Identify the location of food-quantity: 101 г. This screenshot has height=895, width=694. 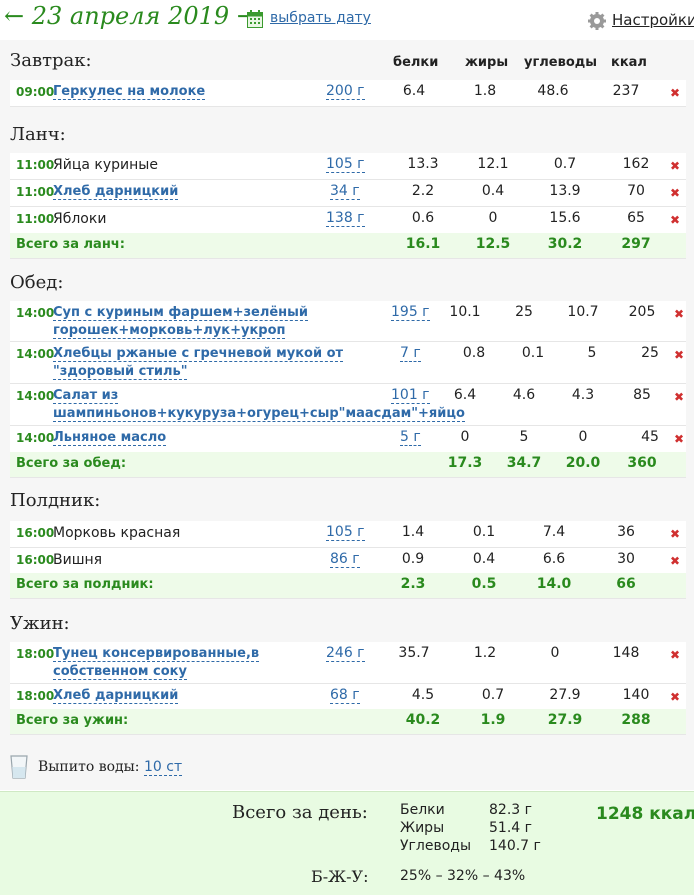
(410, 395).